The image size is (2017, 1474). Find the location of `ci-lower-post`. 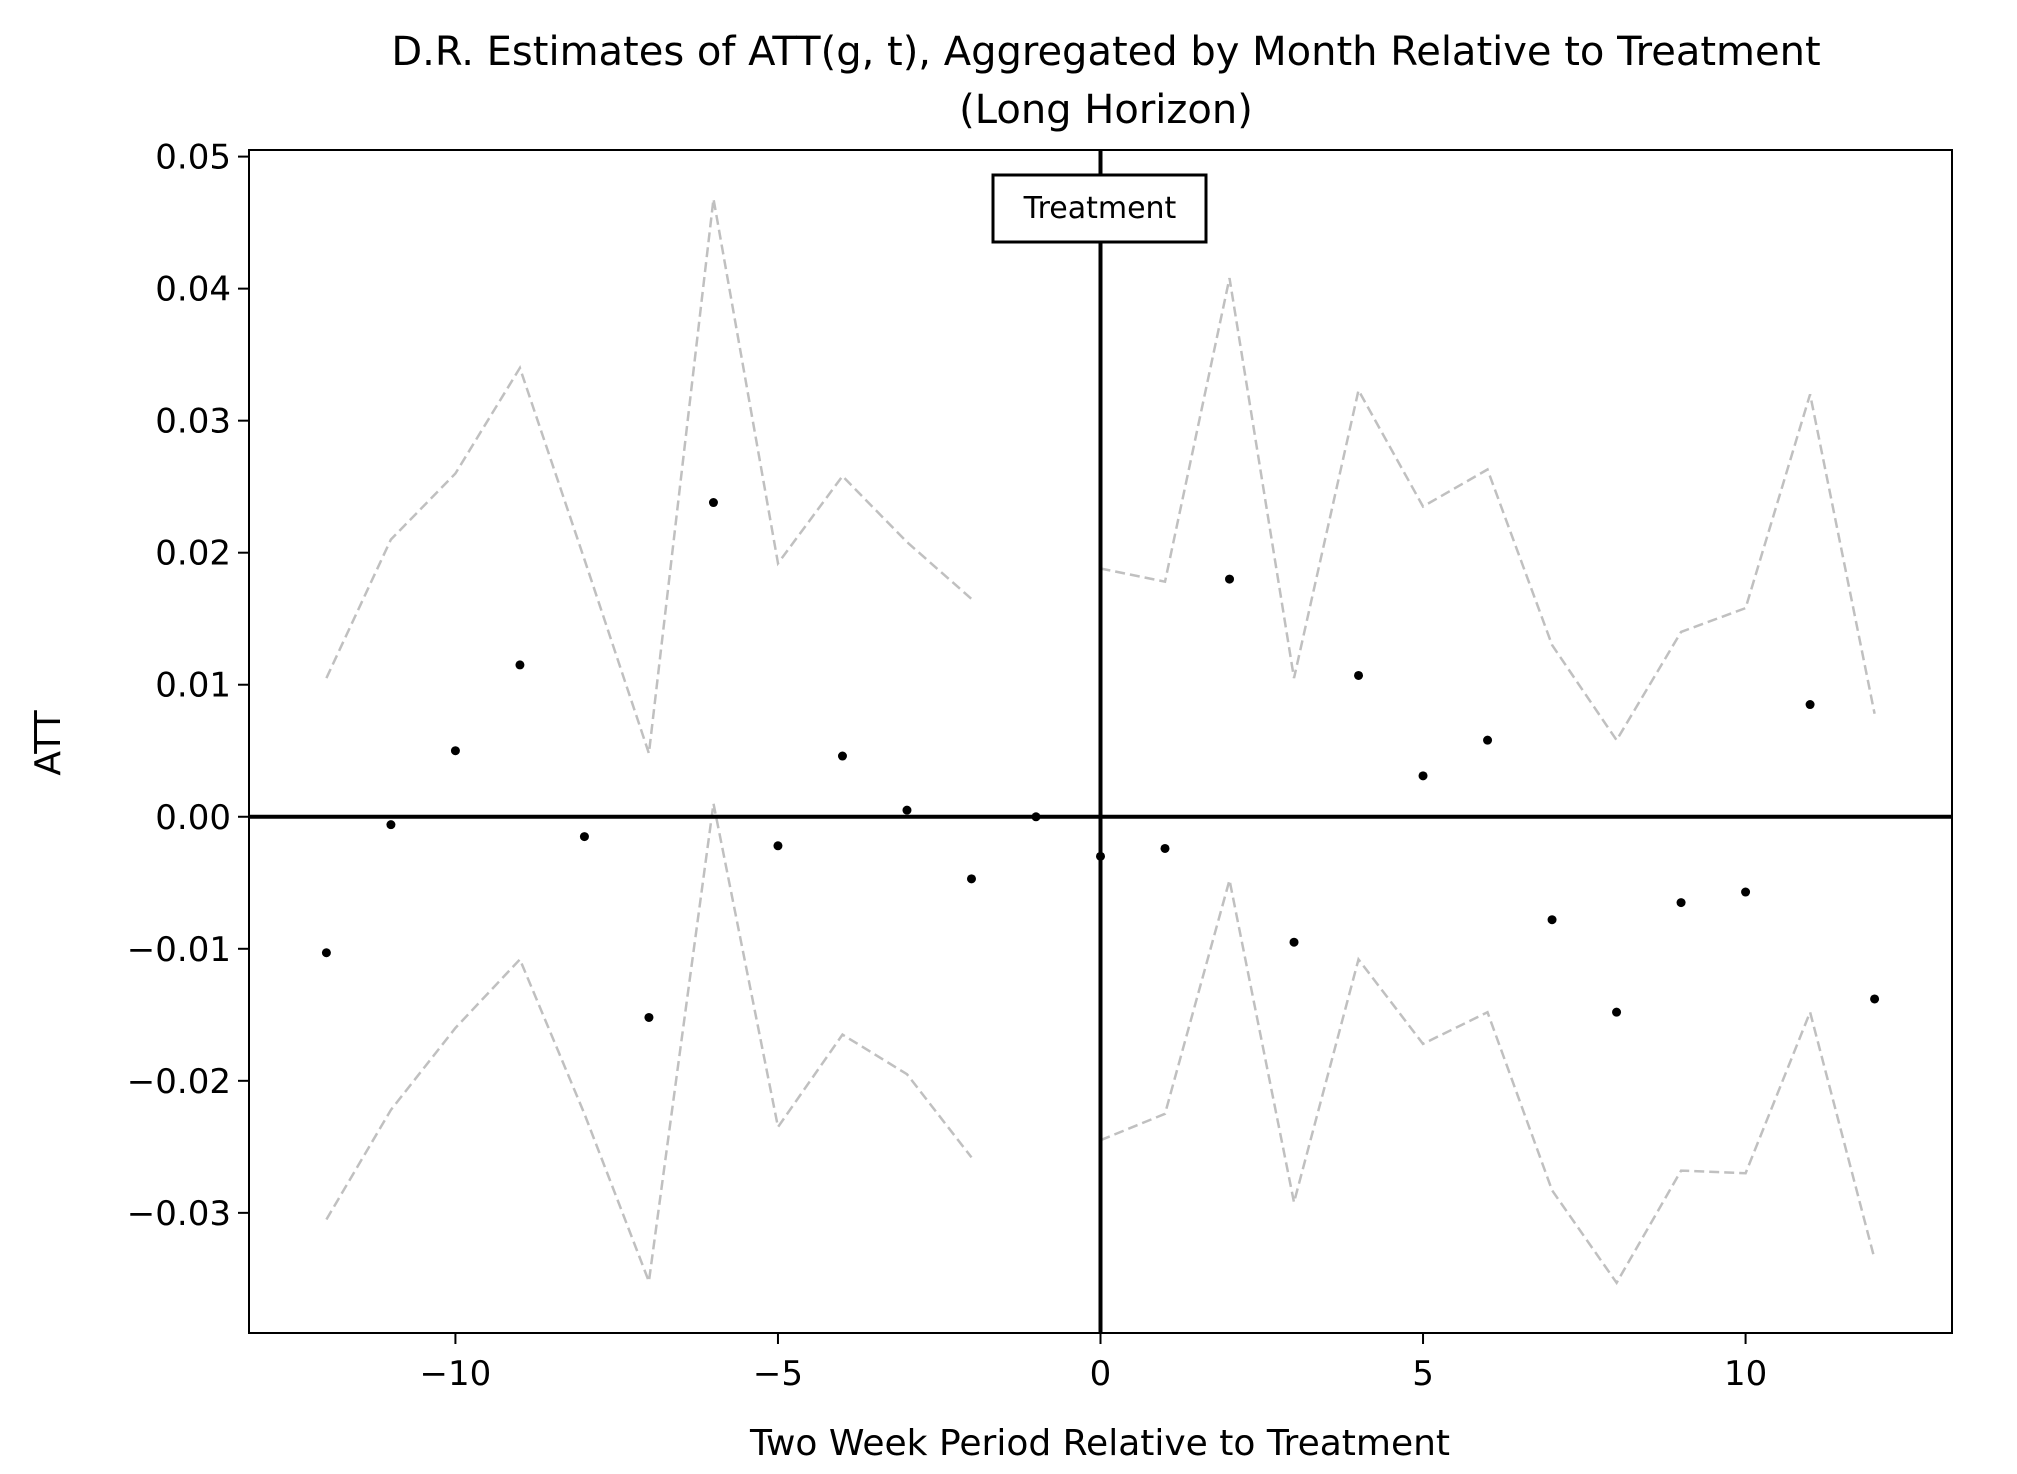

ci-lower-post is located at coordinates (1488, 1082).